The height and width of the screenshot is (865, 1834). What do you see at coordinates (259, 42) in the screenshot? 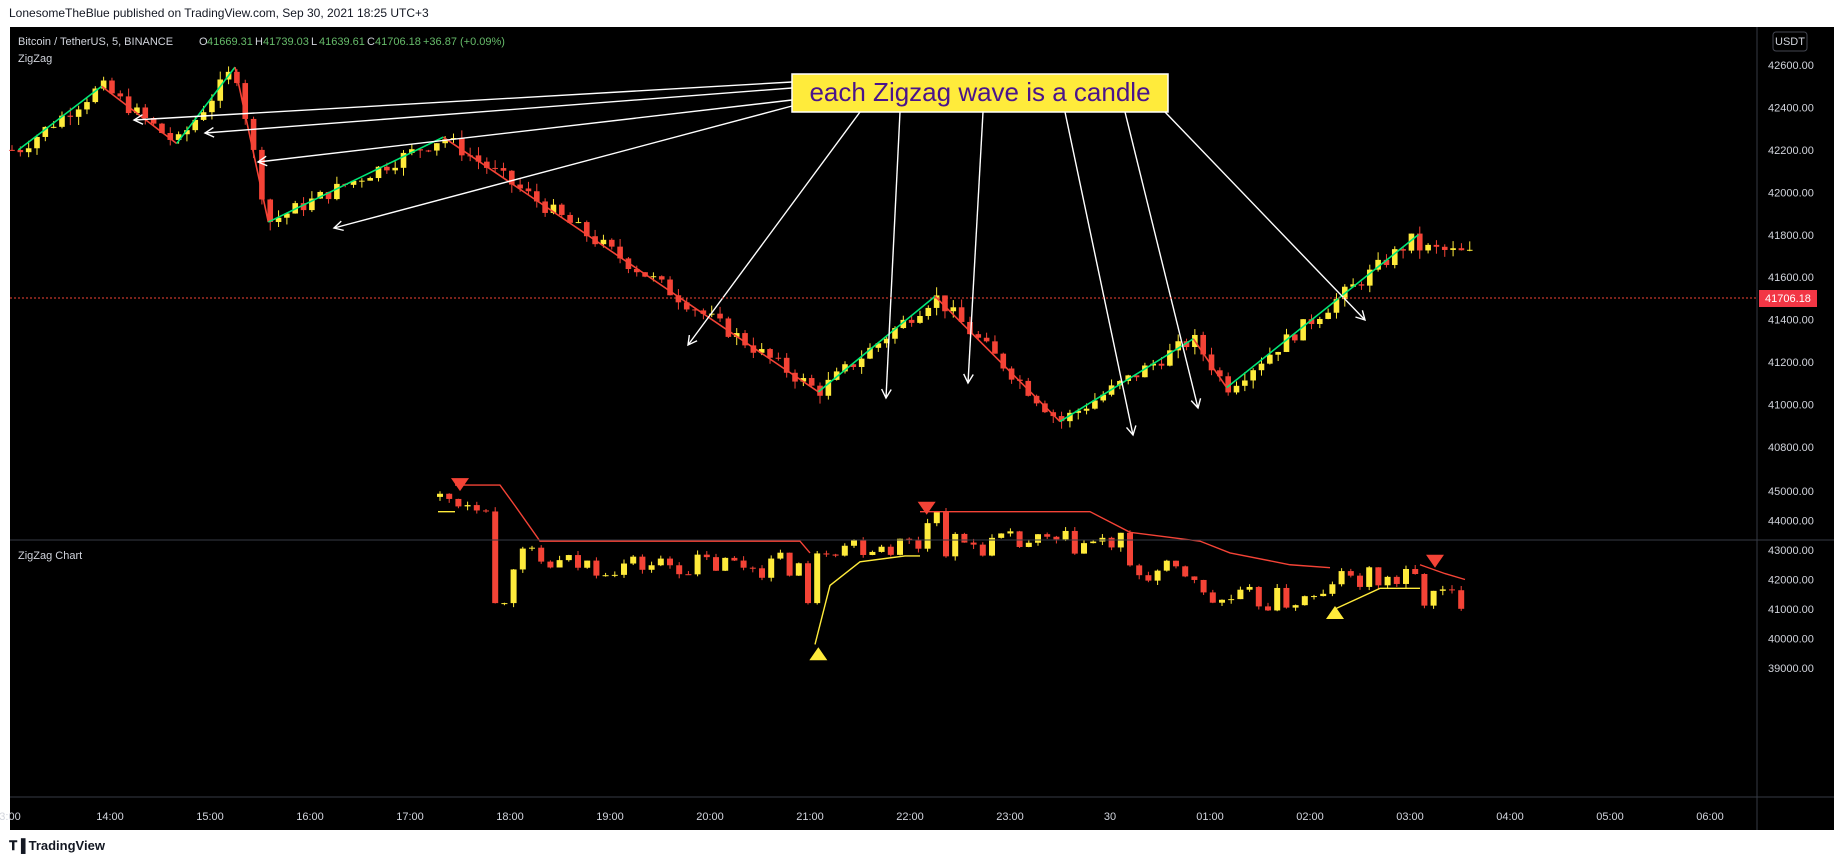
I see `high-label: H` at bounding box center [259, 42].